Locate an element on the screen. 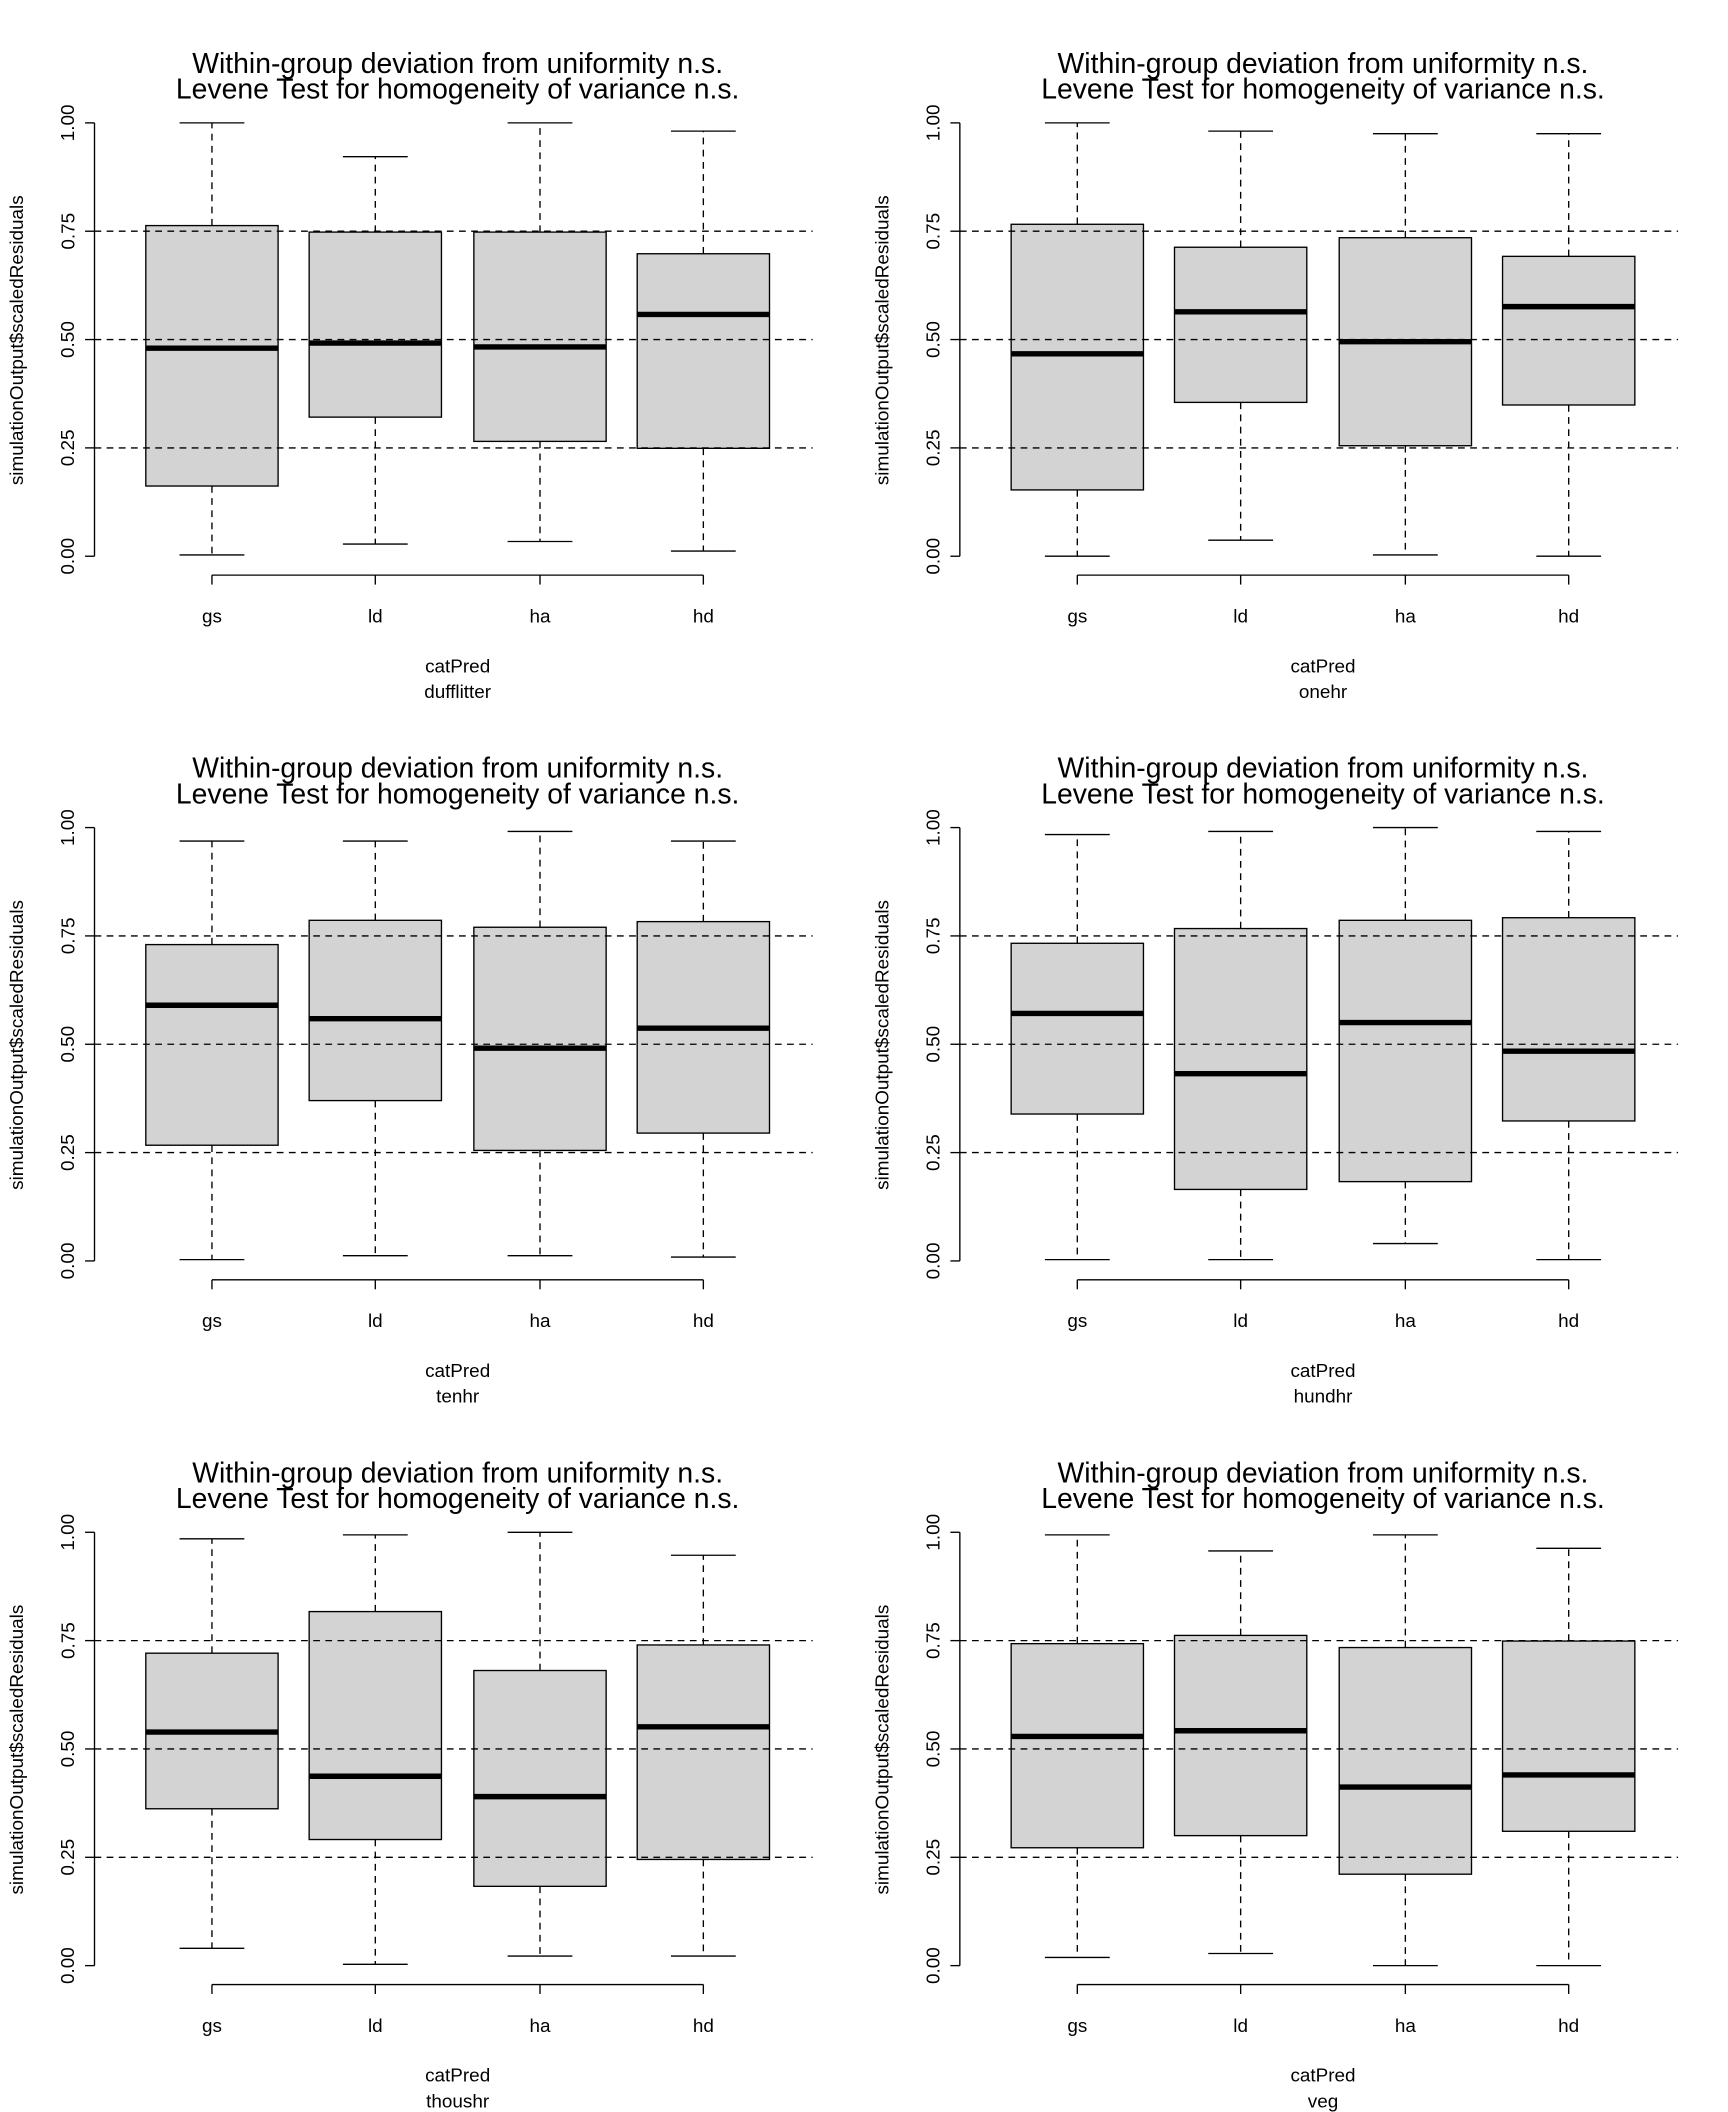  x-axis-sublabel: hundhr is located at coordinates (1323, 1397).